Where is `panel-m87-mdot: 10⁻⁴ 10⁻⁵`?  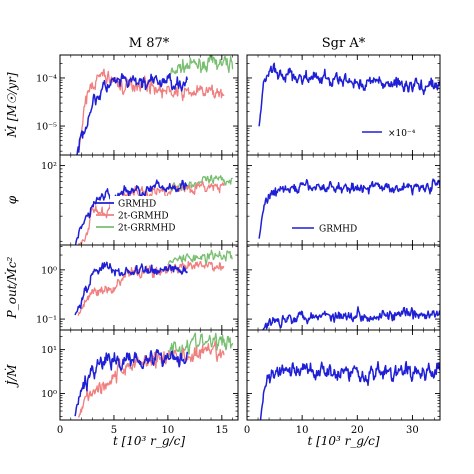 panel-m87-mdot: 10⁻⁴ 10⁻⁵ is located at coordinates (137, 105).